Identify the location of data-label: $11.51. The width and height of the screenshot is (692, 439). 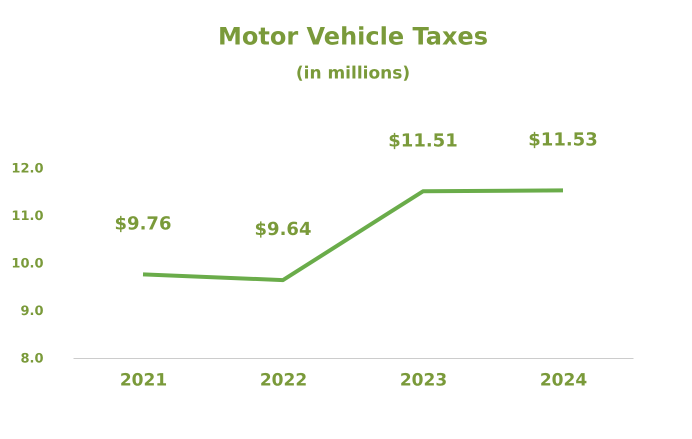
(423, 141).